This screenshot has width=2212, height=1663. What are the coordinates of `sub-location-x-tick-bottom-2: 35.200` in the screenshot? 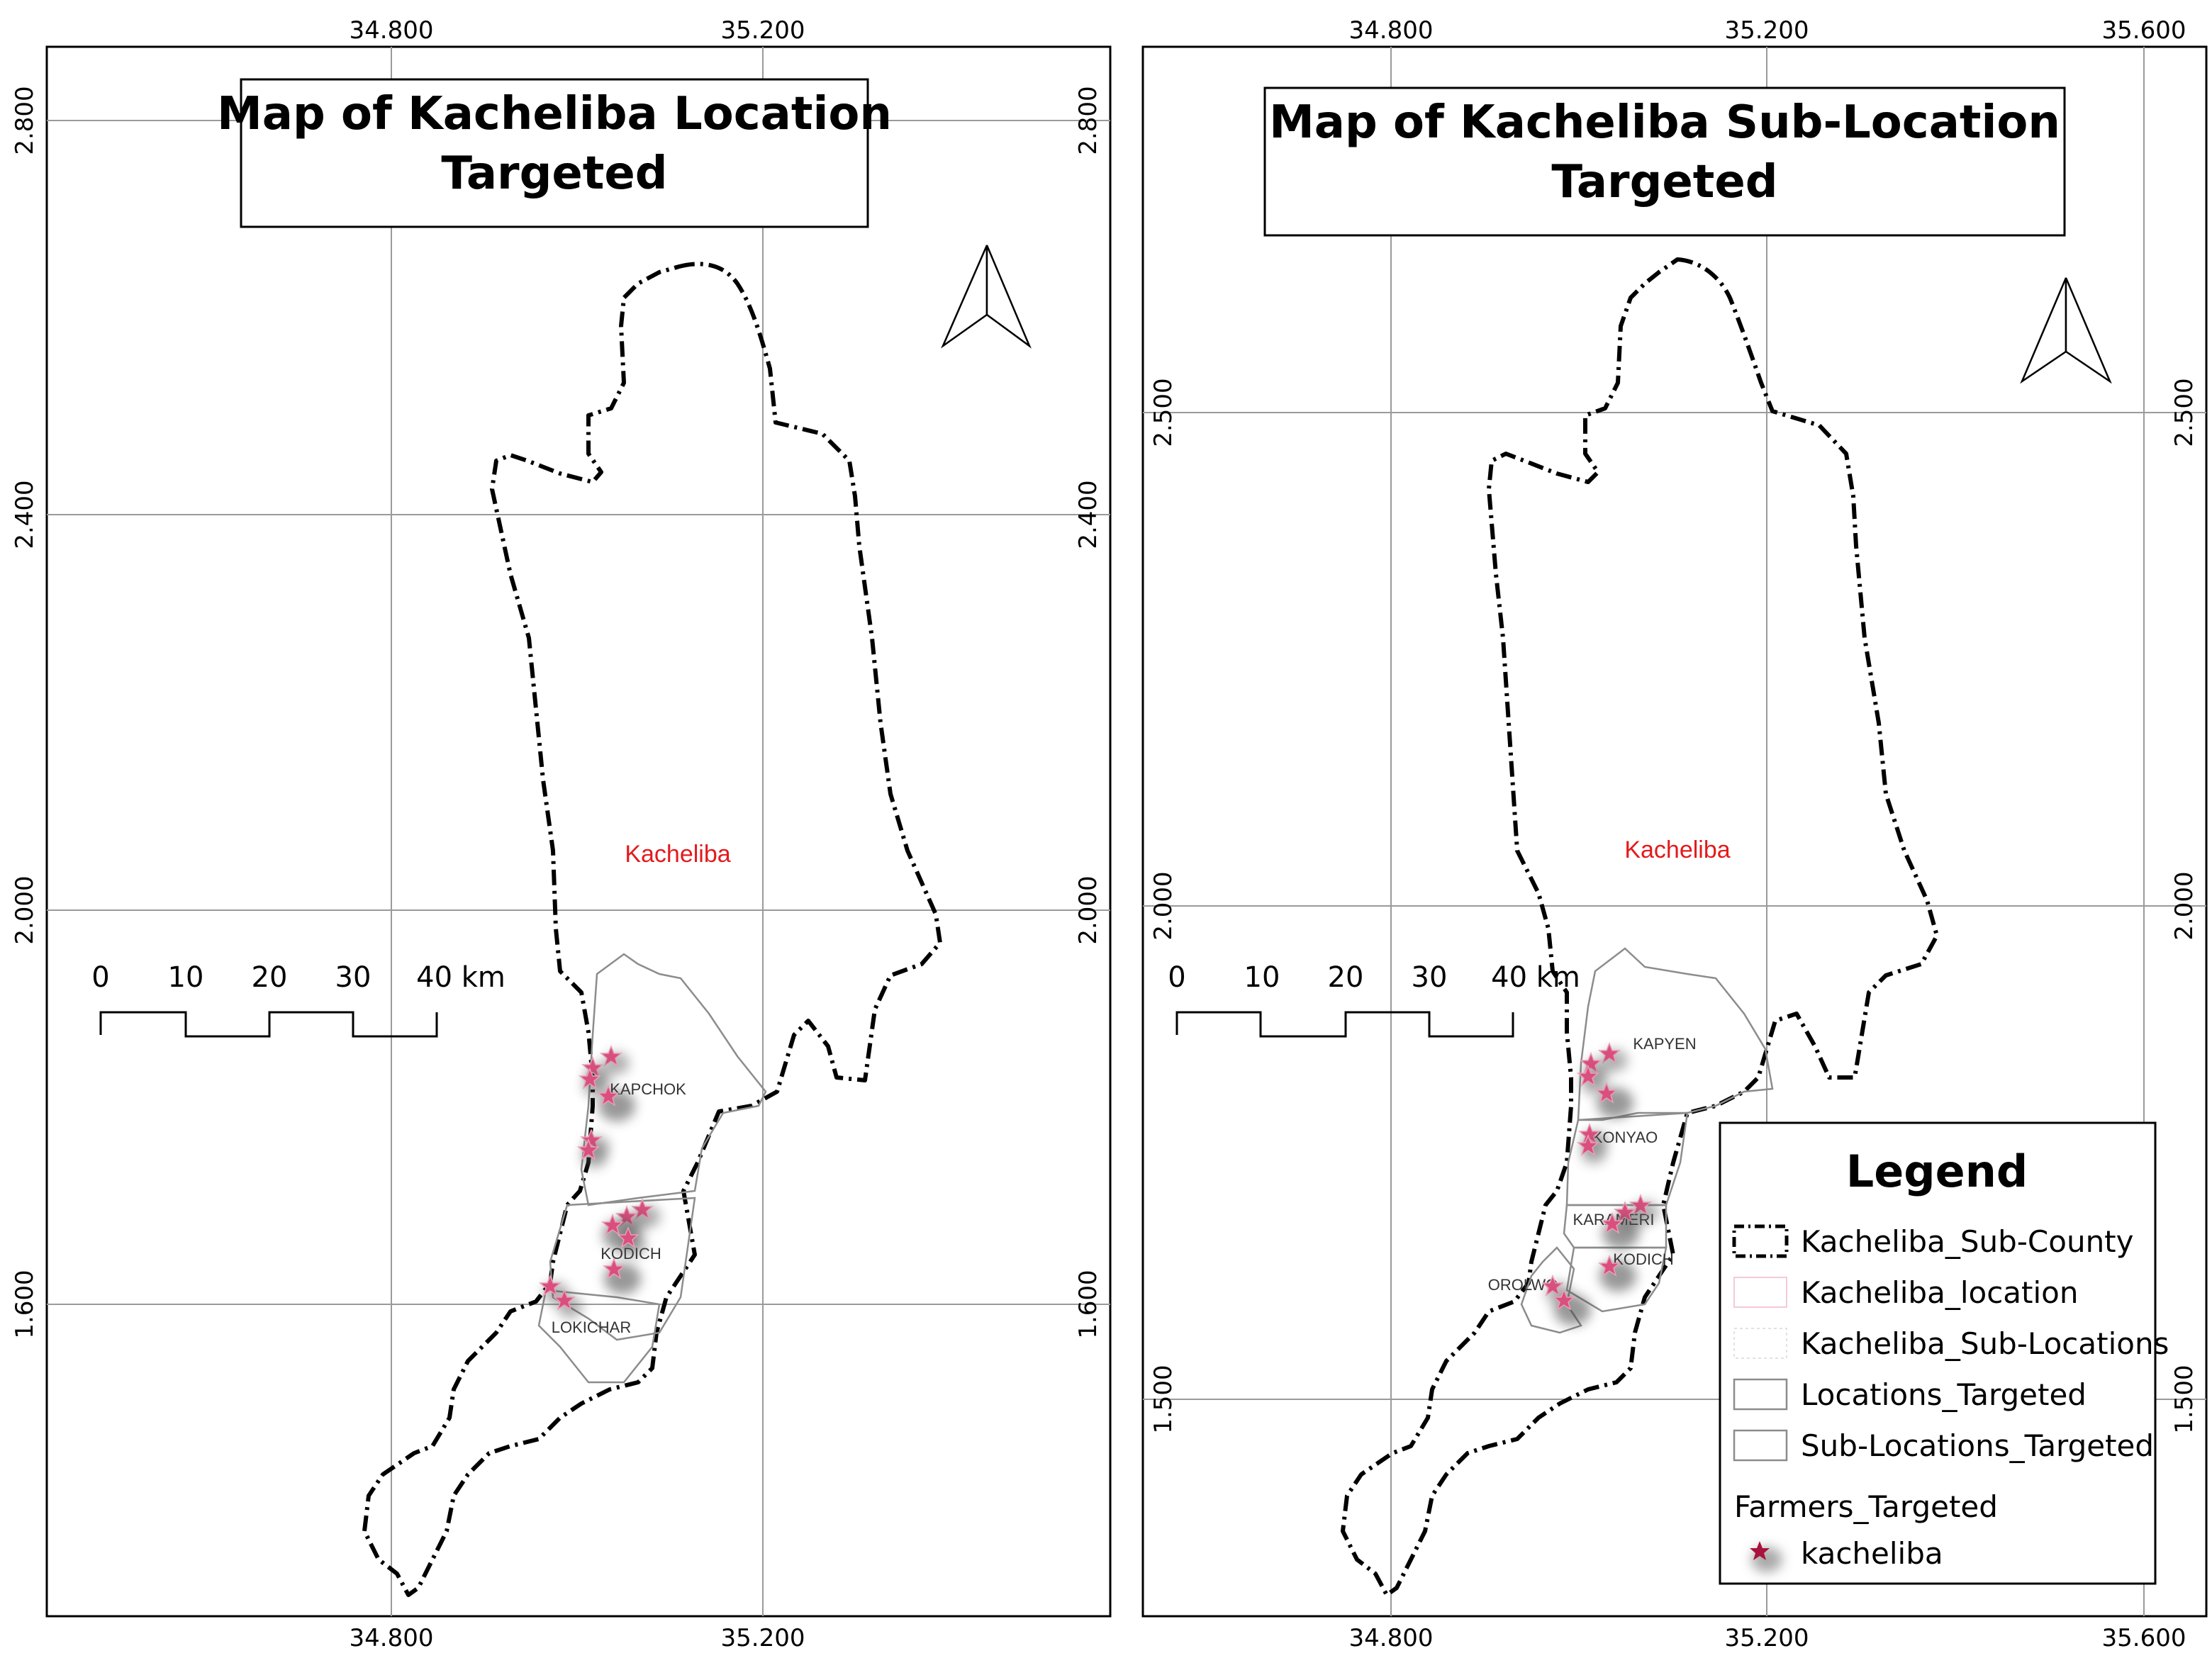 It's located at (1767, 1638).